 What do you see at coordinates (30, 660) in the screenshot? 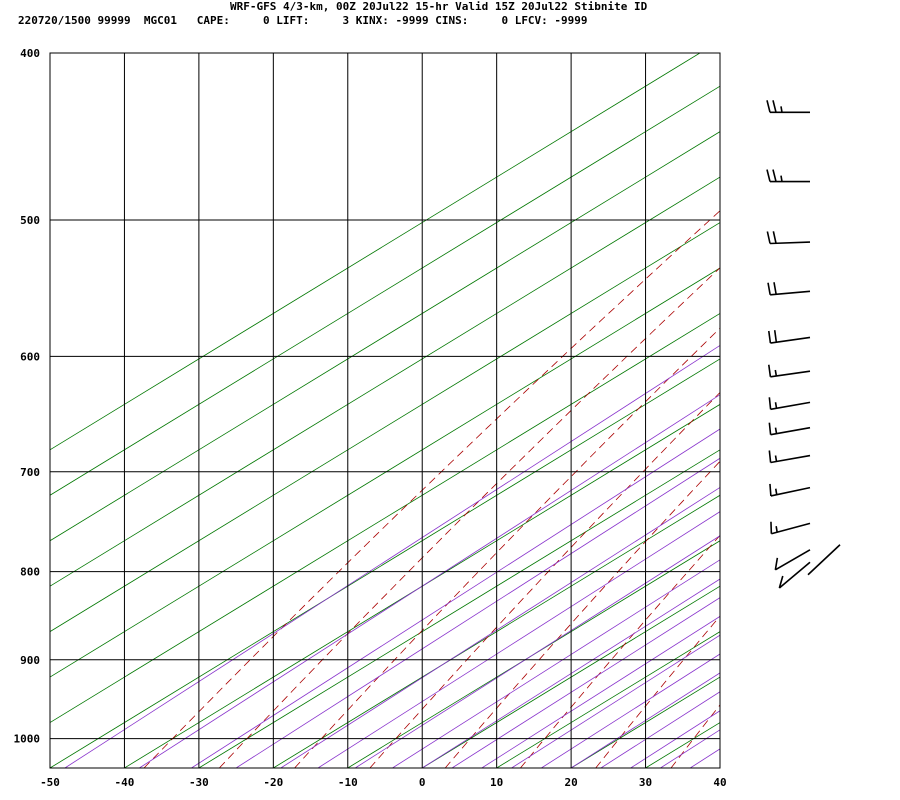
I see `y-tick-label: 900` at bounding box center [30, 660].